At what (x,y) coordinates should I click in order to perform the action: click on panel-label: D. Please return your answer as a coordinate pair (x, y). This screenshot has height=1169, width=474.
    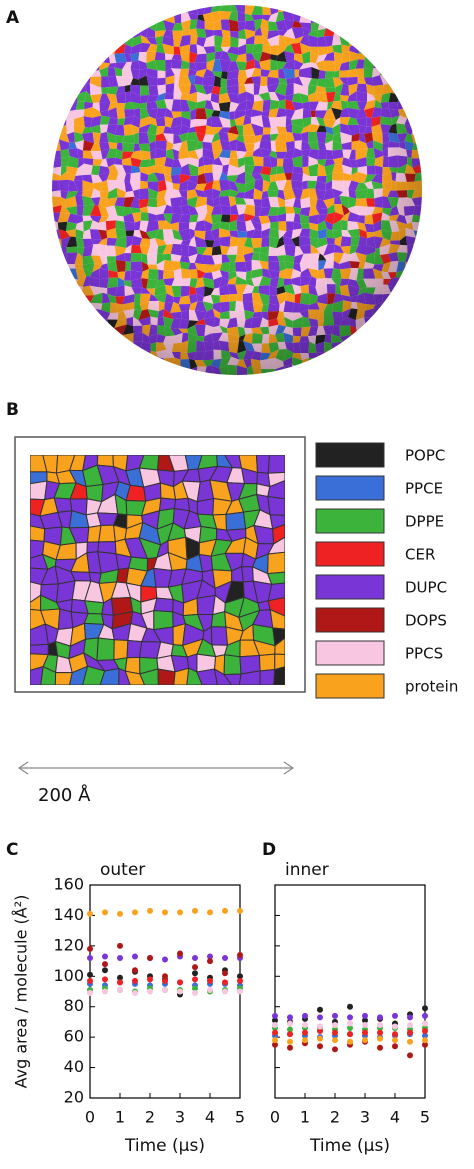
    Looking at the image, I should click on (269, 850).